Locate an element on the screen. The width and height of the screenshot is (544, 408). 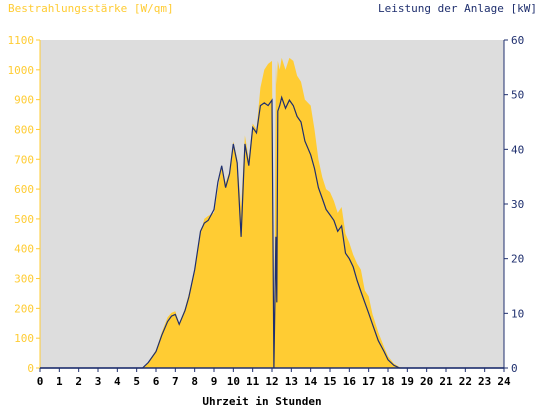
x-tick-label: 20 is located at coordinates (426, 381).